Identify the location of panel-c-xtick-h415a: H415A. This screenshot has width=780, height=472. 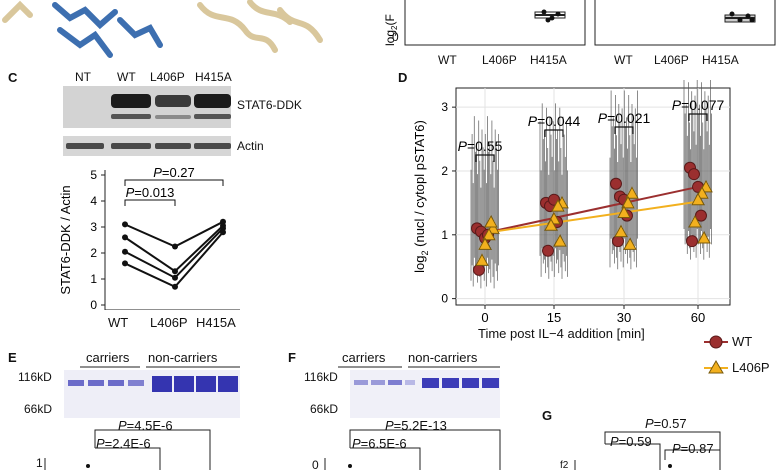
(216, 322).